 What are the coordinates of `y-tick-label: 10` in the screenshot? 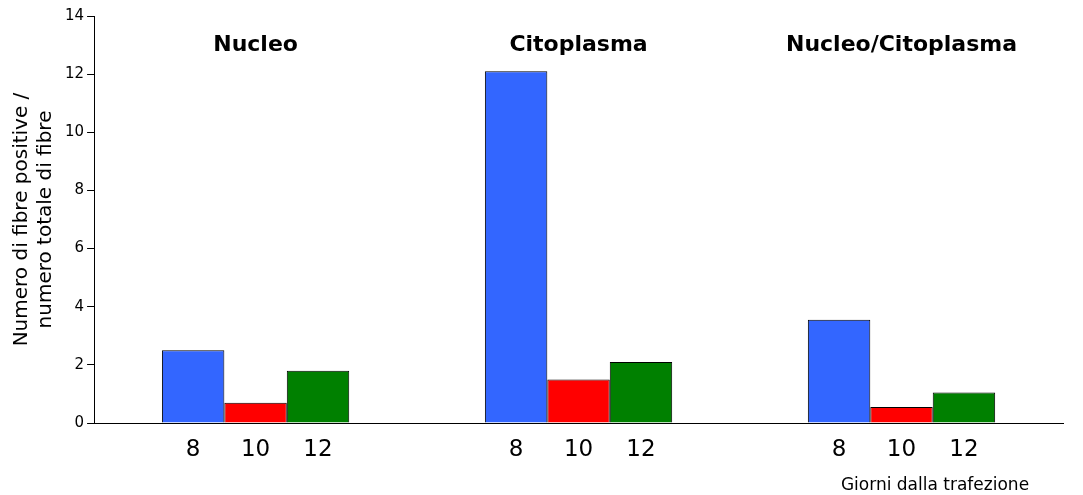 It's located at (74, 131).